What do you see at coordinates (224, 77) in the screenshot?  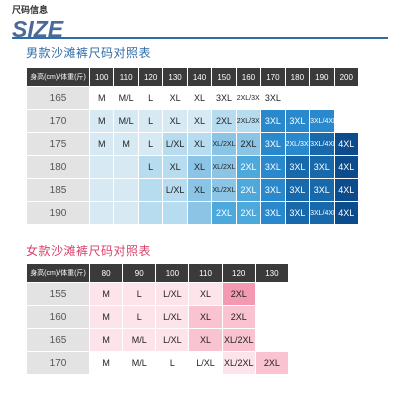 I see `weight-header: 150` at bounding box center [224, 77].